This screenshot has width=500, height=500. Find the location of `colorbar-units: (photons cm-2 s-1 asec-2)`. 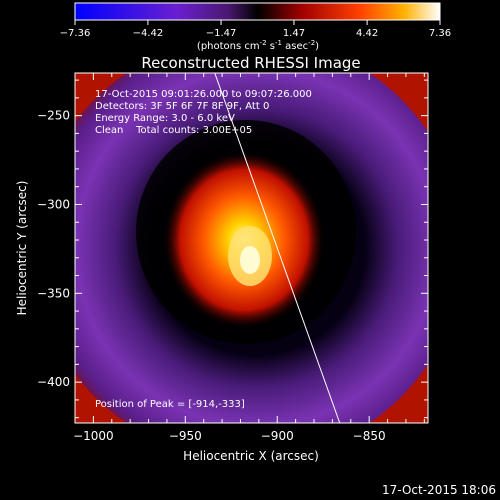

colorbar-units: (photons cm-2 s-1 asec-2) is located at coordinates (258, 45).